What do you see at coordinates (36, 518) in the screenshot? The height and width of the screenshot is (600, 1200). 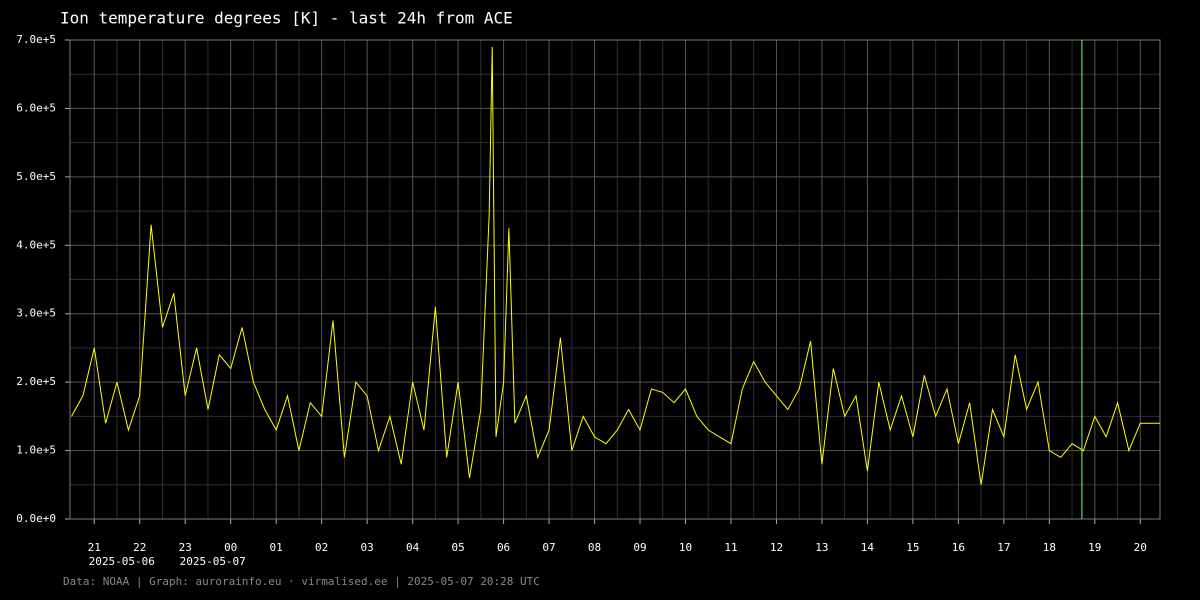 I see `y-tick-label: 0.0e+0` at bounding box center [36, 518].